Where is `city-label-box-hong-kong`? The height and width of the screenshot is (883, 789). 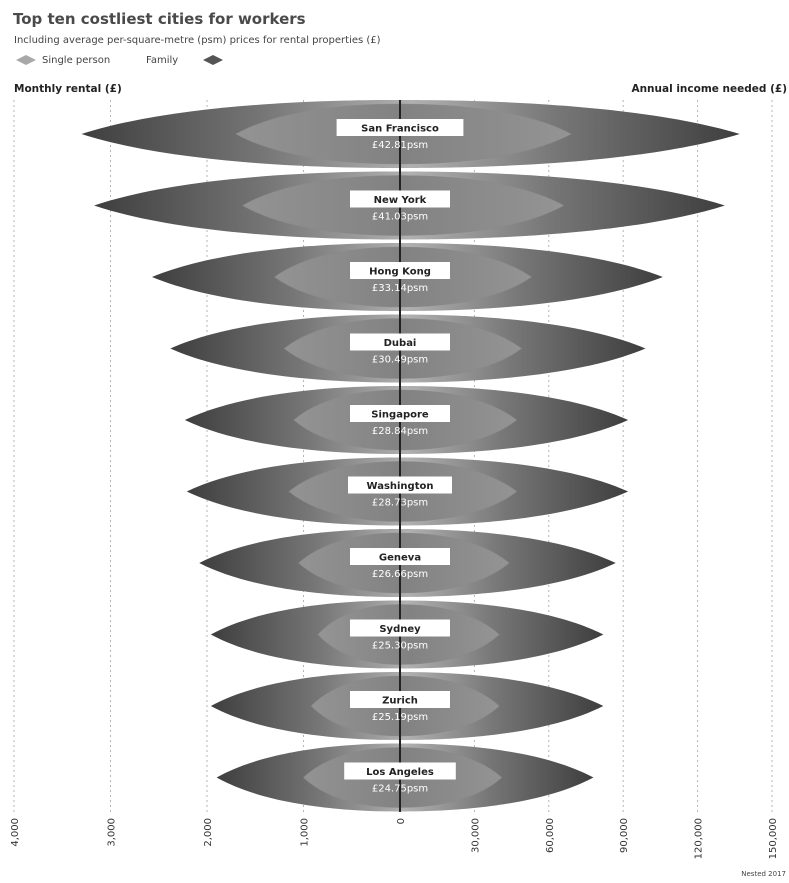
city-label-box-hong-kong is located at coordinates (400, 270).